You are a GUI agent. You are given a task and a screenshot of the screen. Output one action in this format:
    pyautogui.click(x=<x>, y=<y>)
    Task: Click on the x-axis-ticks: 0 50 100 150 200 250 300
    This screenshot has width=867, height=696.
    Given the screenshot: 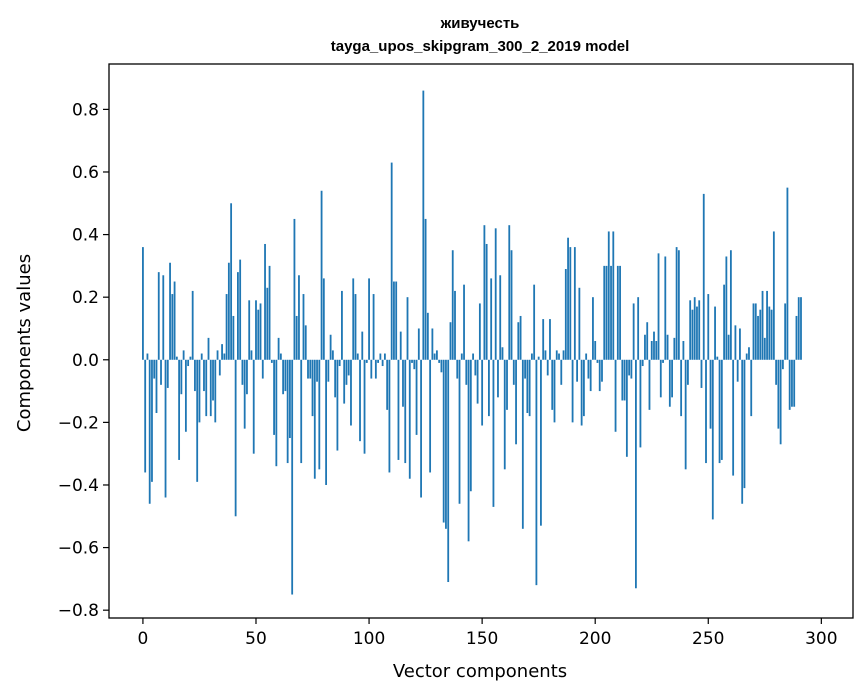 What is the action you would take?
    pyautogui.click(x=488, y=633)
    